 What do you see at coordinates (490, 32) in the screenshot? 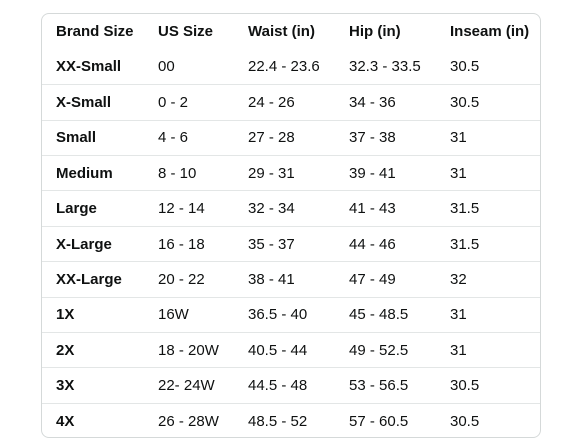
I see `header-inseam: Inseam (in)` at bounding box center [490, 32].